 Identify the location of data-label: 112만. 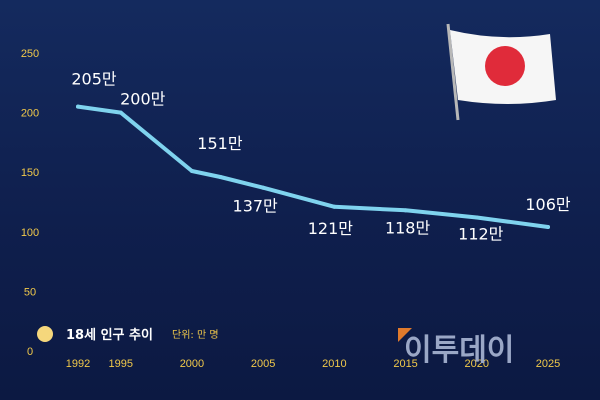
(481, 233).